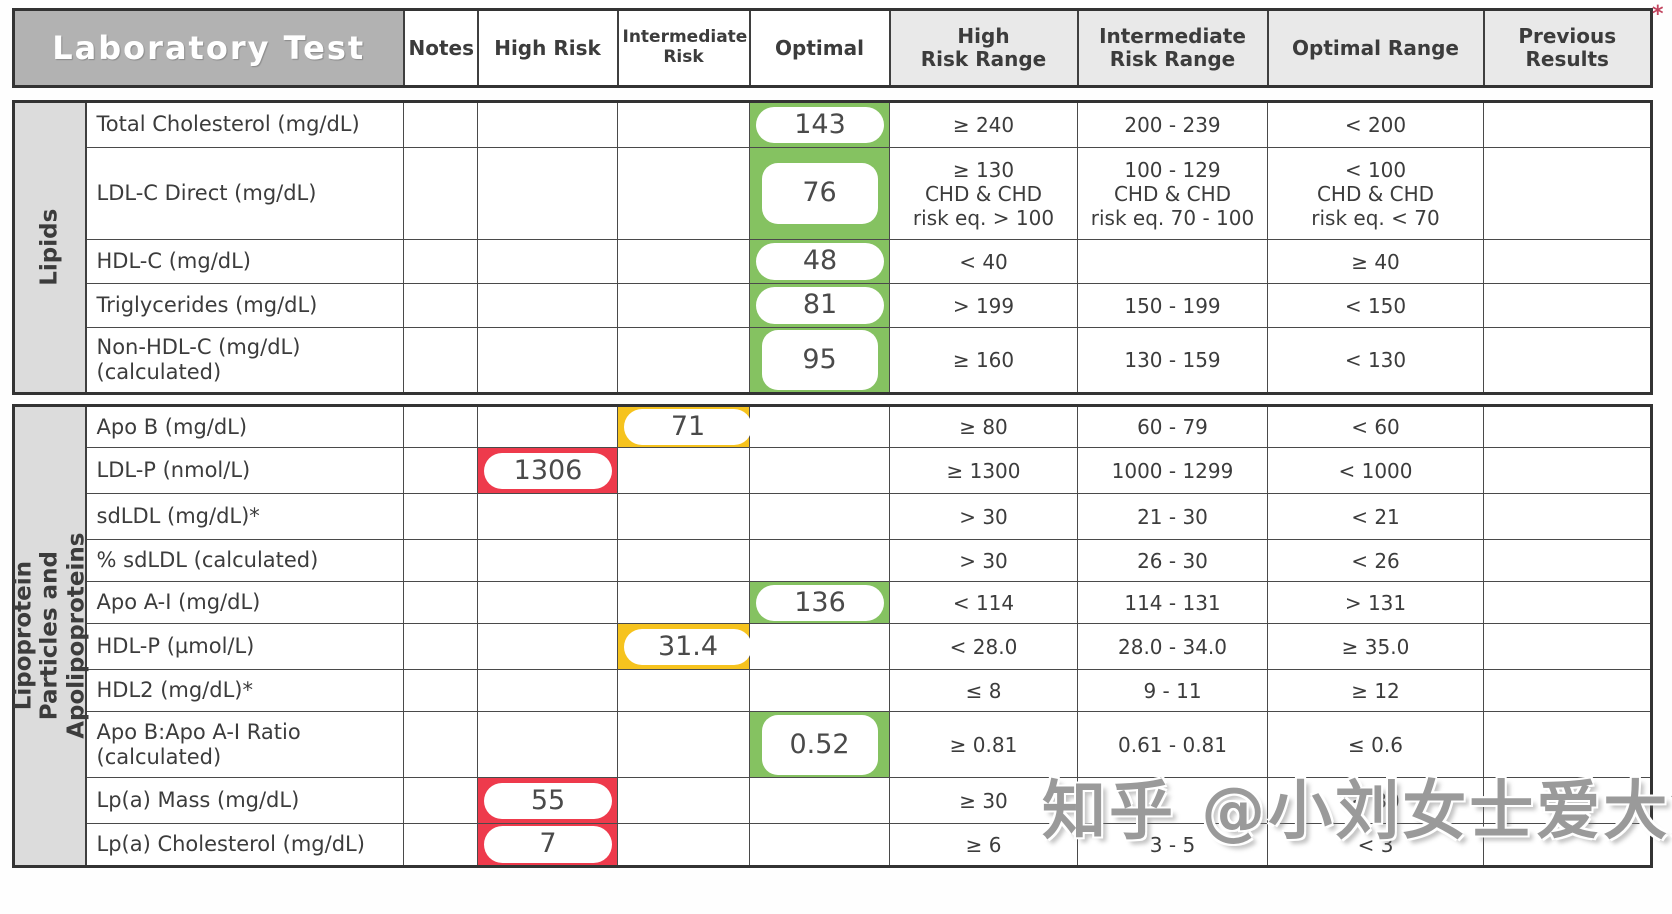  Describe the element at coordinates (983, 426) in the screenshot. I see `high-risk-range-cell: ≥ 80` at that location.